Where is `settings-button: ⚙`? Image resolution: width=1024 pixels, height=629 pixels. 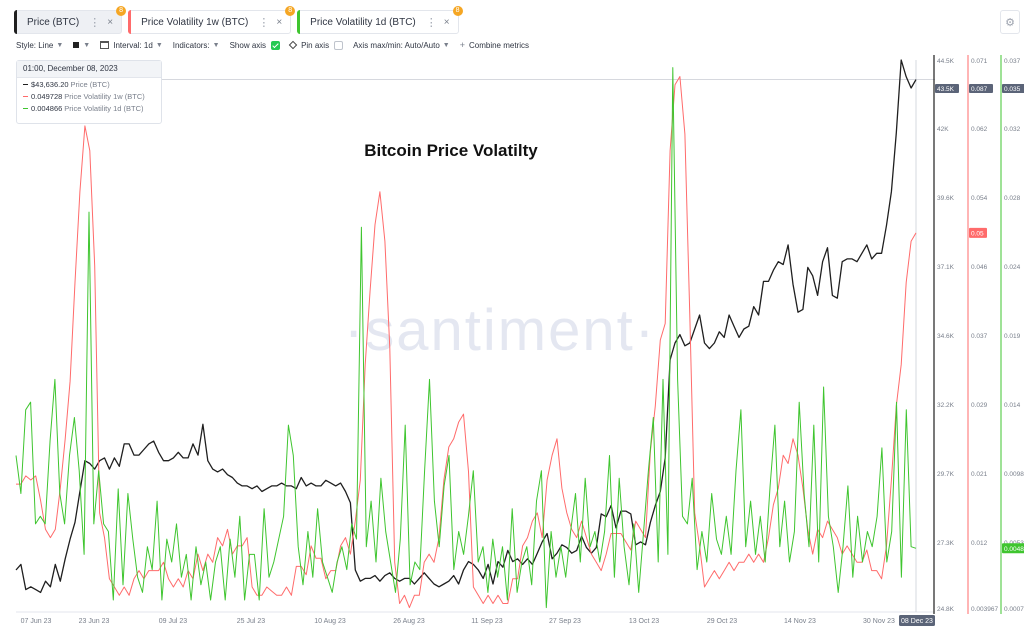 settings-button: ⚙ is located at coordinates (1010, 22).